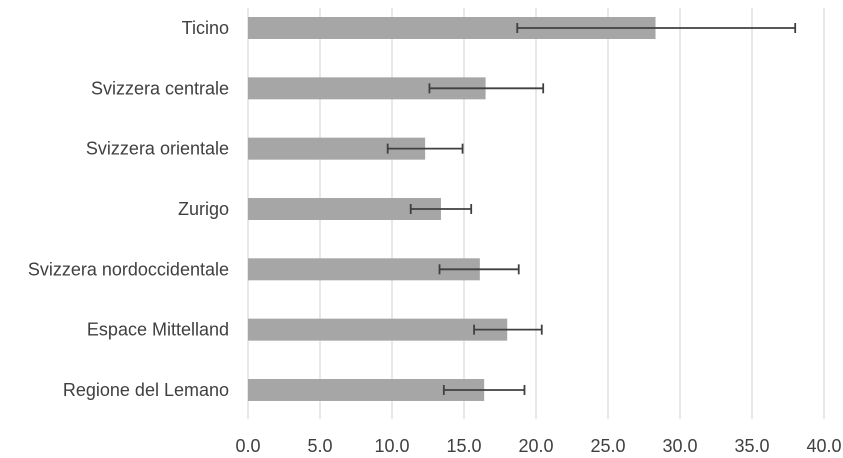 The width and height of the screenshot is (843, 458). I want to click on category-label: Svizzera centrale, so click(160, 88).